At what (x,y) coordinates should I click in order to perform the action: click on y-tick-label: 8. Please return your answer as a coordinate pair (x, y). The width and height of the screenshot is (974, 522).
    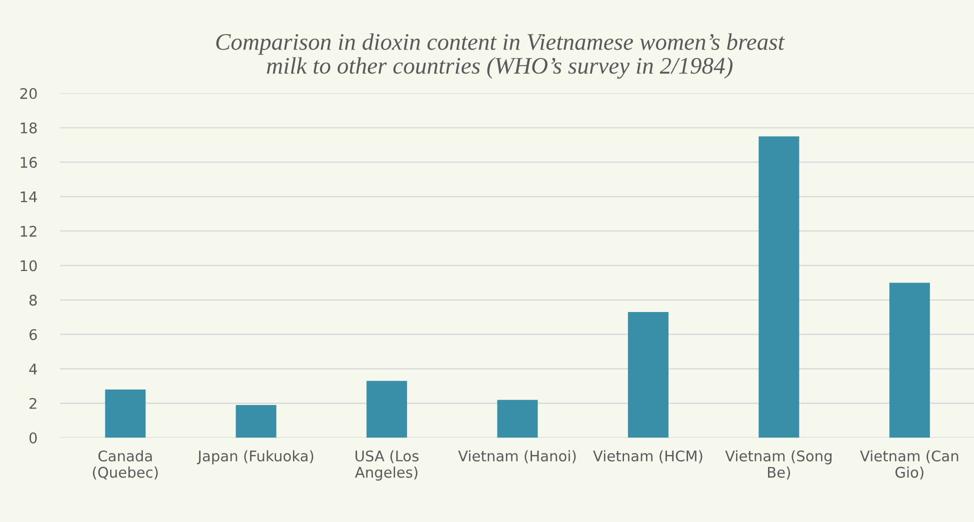
    Looking at the image, I should click on (33, 300).